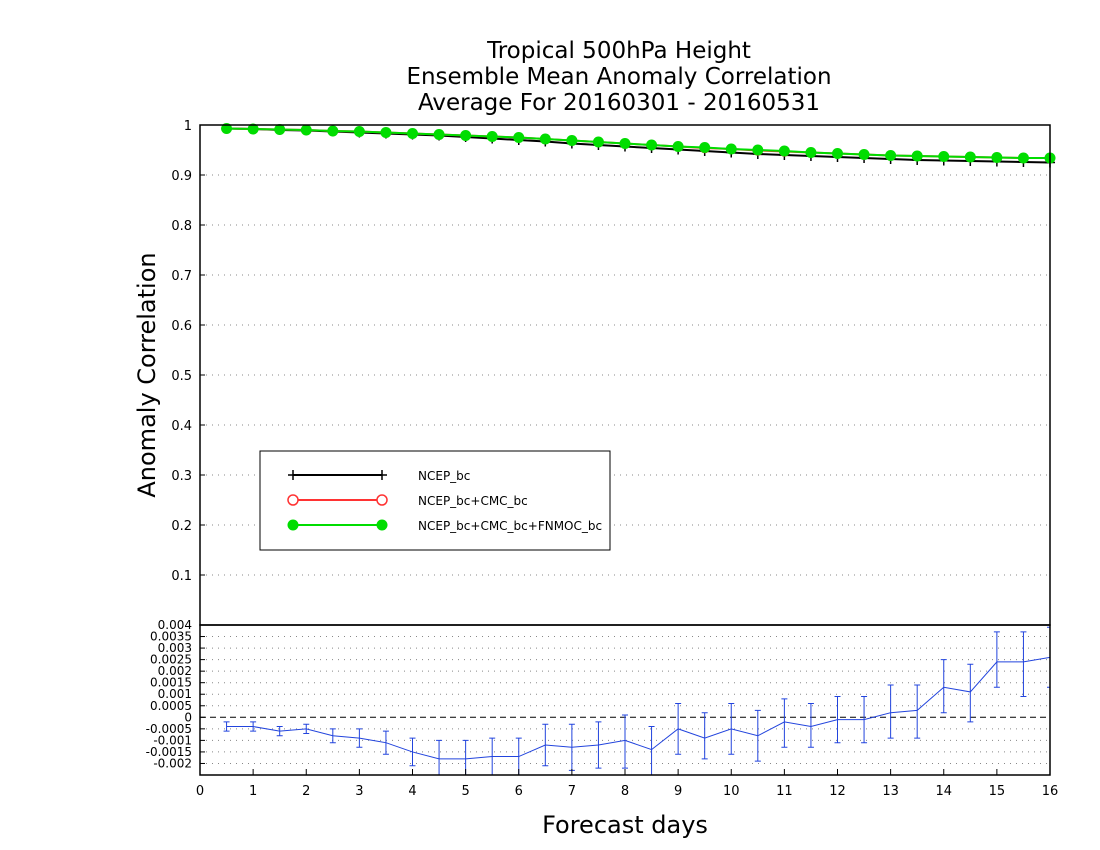  Describe the element at coordinates (181, 526) in the screenshot. I see `top-y-tick-label: 0.2` at that location.